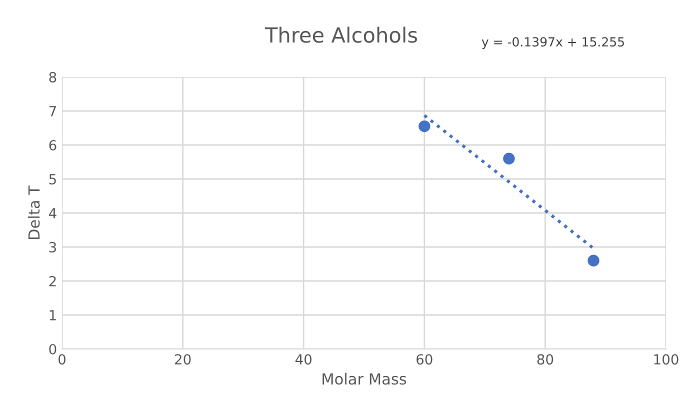 The height and width of the screenshot is (409, 683). What do you see at coordinates (52, 349) in the screenshot?
I see `y-tick-label: 0` at bounding box center [52, 349].